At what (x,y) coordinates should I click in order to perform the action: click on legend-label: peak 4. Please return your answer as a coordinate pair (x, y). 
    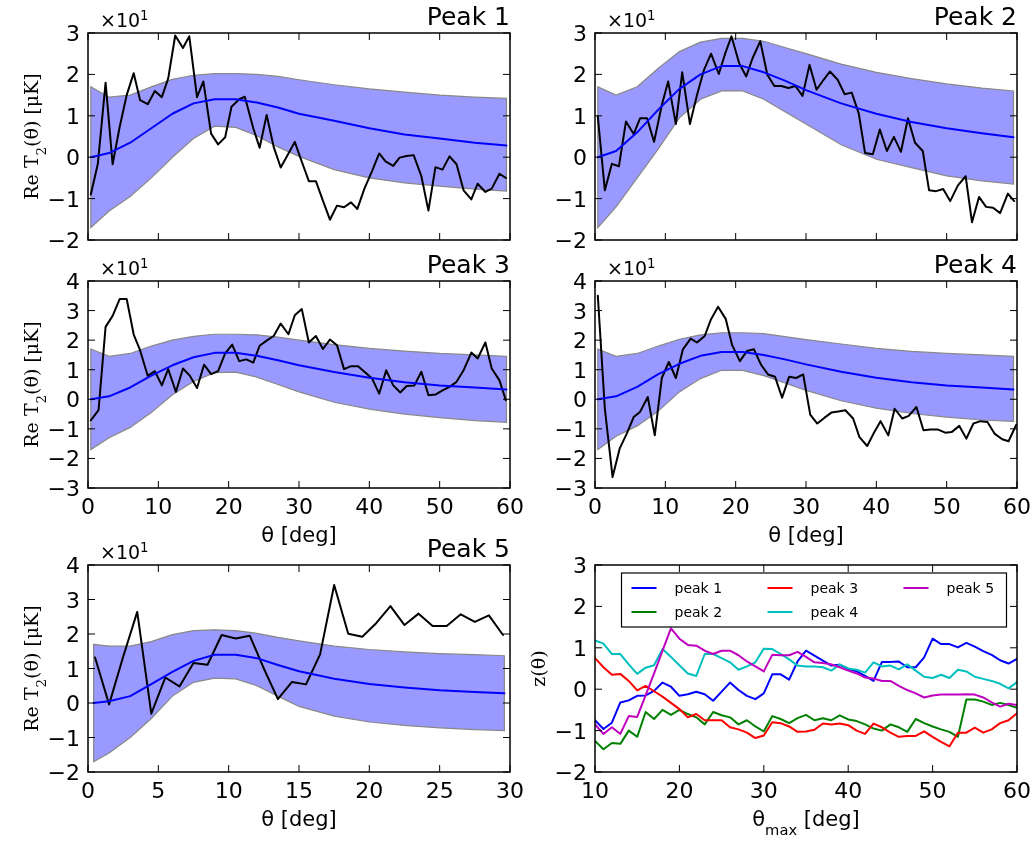
    Looking at the image, I should click on (834, 612).